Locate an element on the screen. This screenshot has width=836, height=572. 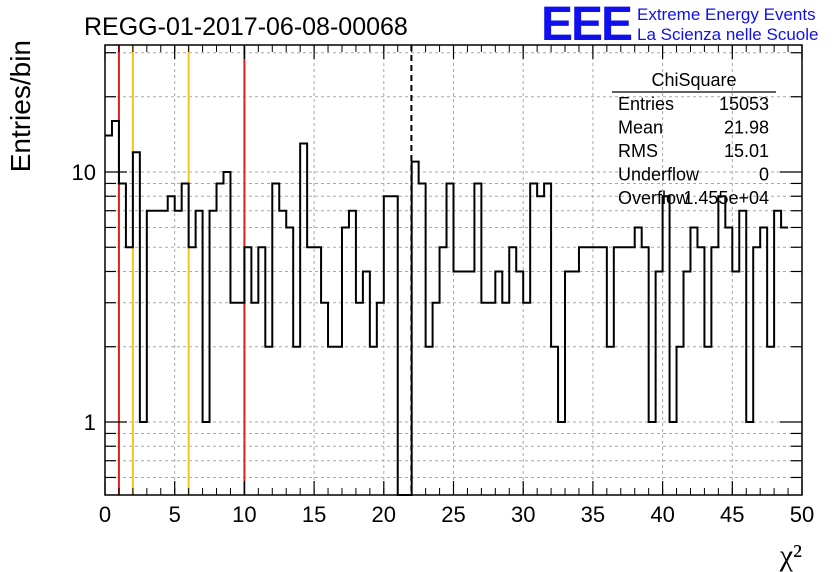
chart-title: REGG-01-2017-06-08-00068 is located at coordinates (246, 27).